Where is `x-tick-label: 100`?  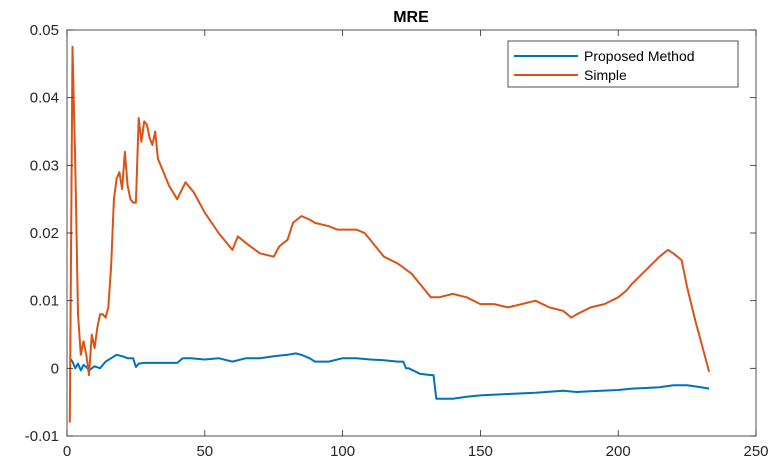
x-tick-label: 100 is located at coordinates (342, 451).